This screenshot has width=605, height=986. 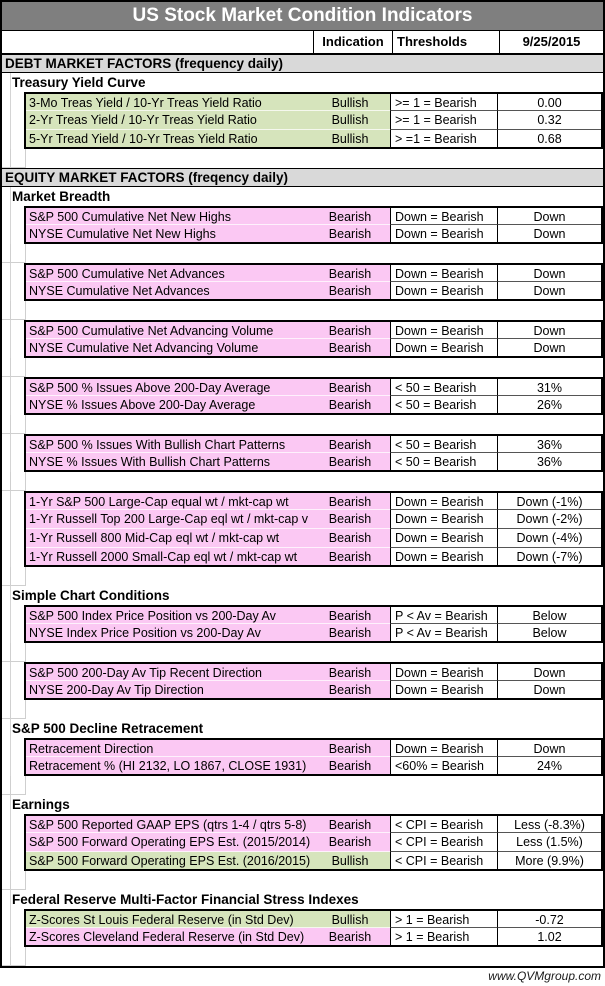 I want to click on indicator-name-cell: Retracement Direction, so click(x=168, y=748).